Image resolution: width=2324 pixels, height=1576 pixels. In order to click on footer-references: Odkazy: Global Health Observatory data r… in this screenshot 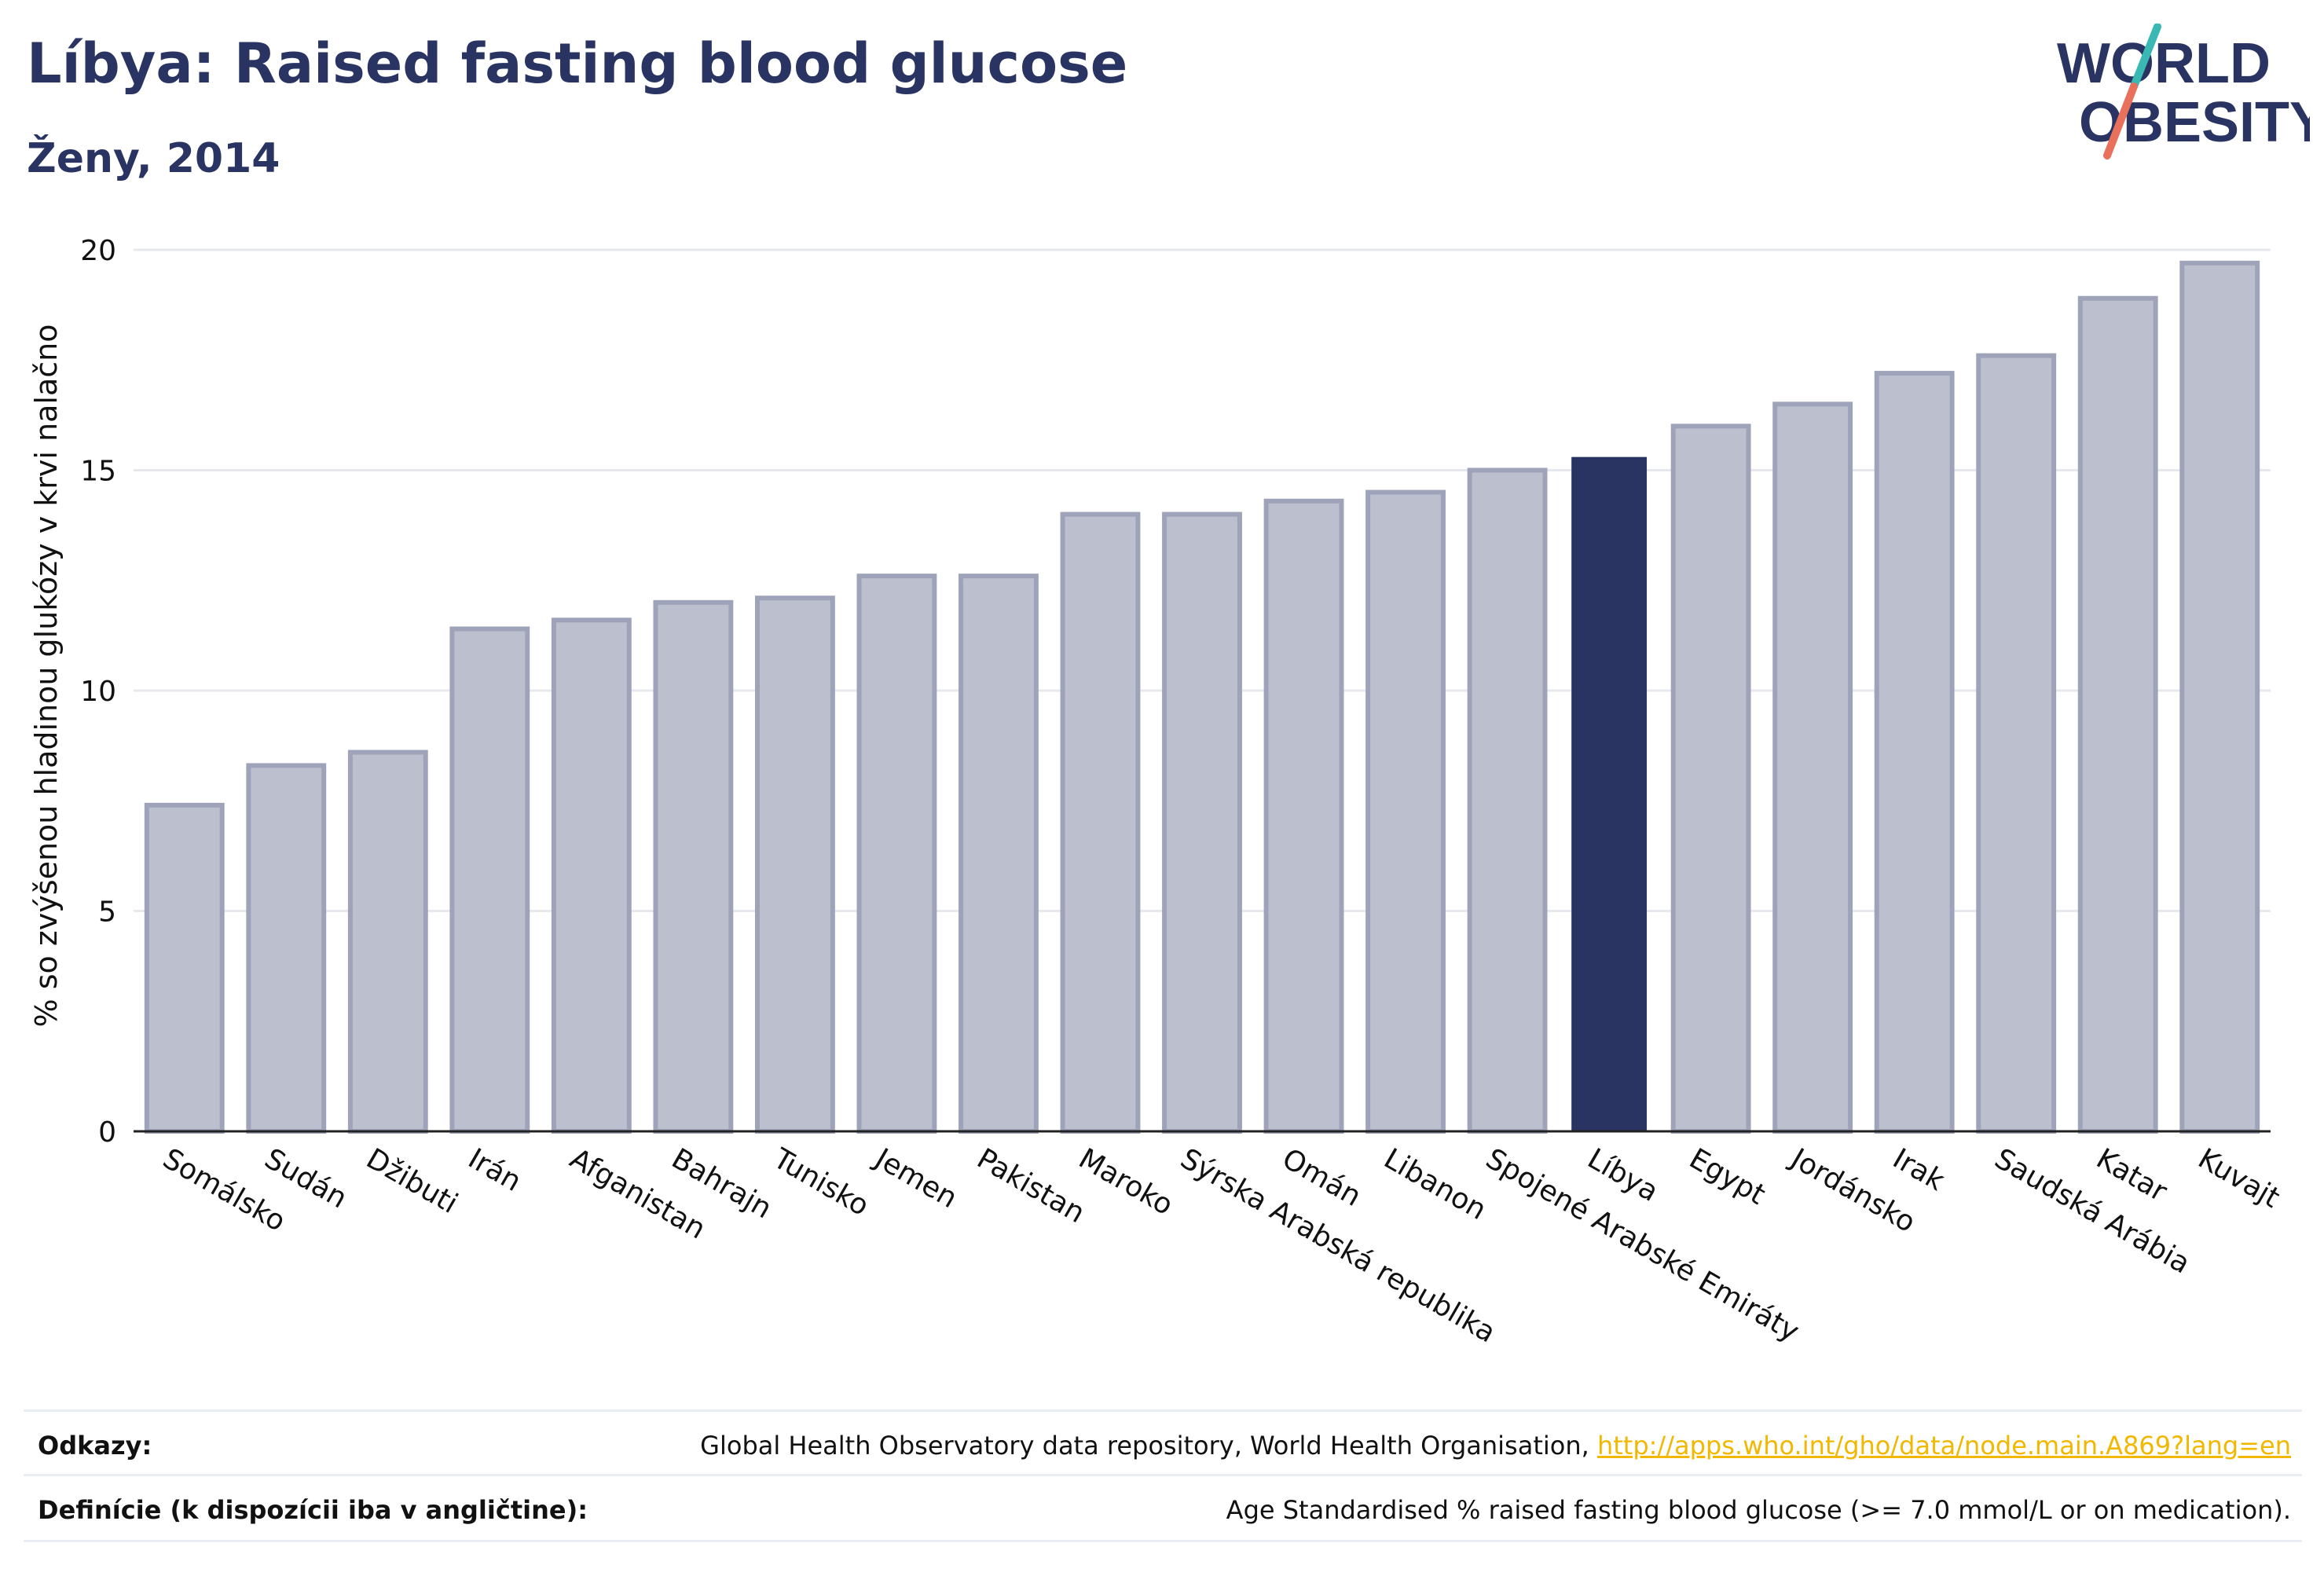, I will do `click(1163, 1442)`.